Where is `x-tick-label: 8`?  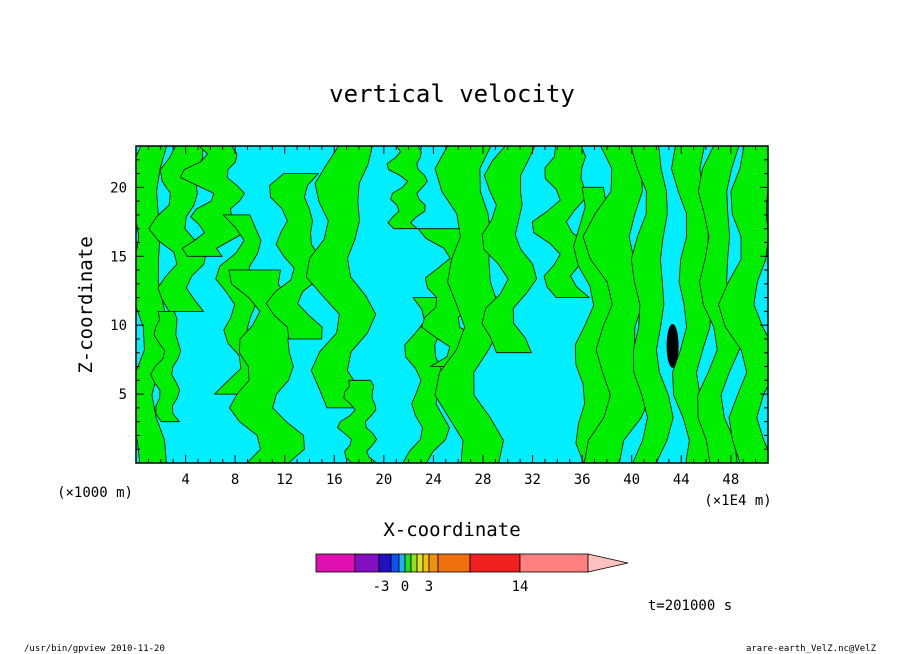
x-tick-label: 8 is located at coordinates (235, 480).